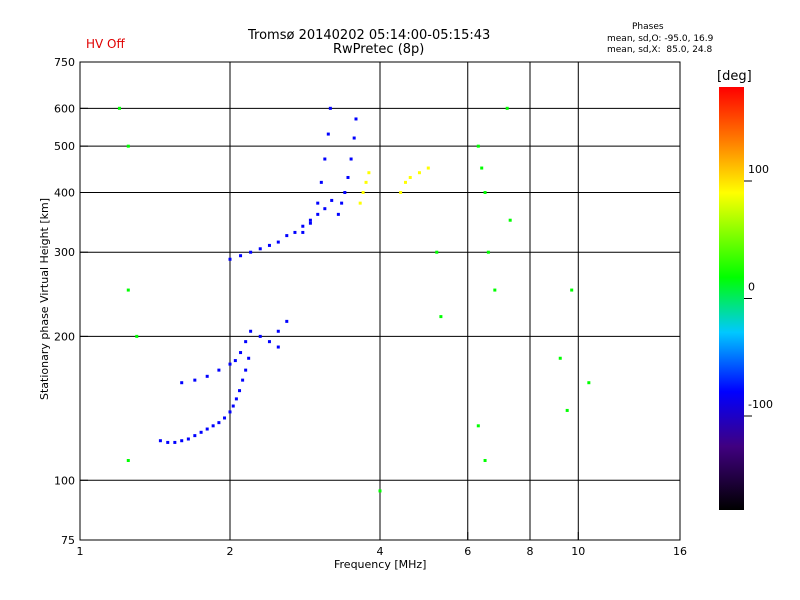  What do you see at coordinates (758, 169) in the screenshot?
I see `colorbar-tick-label: 100` at bounding box center [758, 169].